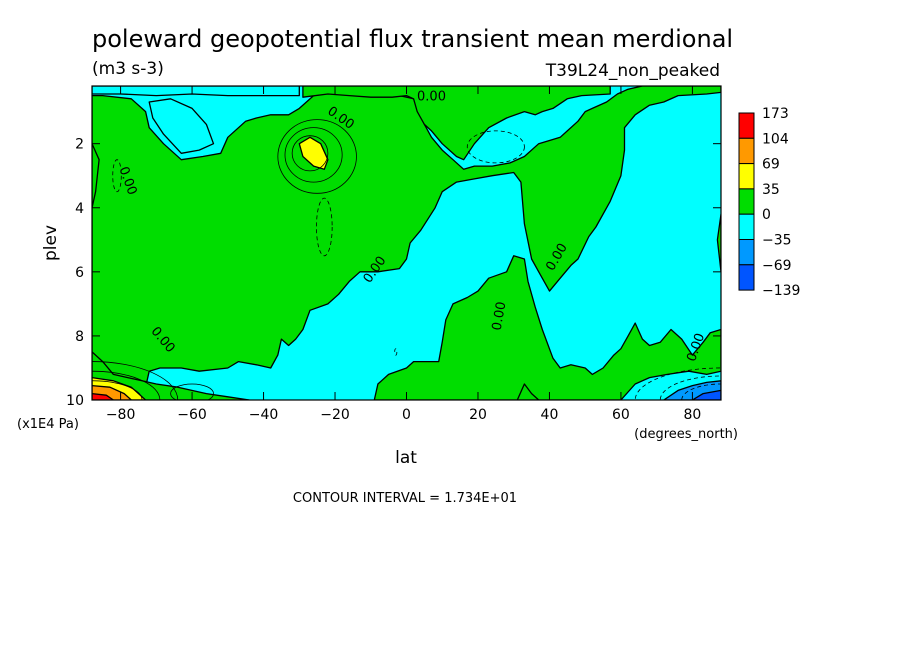 This screenshot has width=904, height=654. I want to click on region-positive-left-strip, so click(96, 176).